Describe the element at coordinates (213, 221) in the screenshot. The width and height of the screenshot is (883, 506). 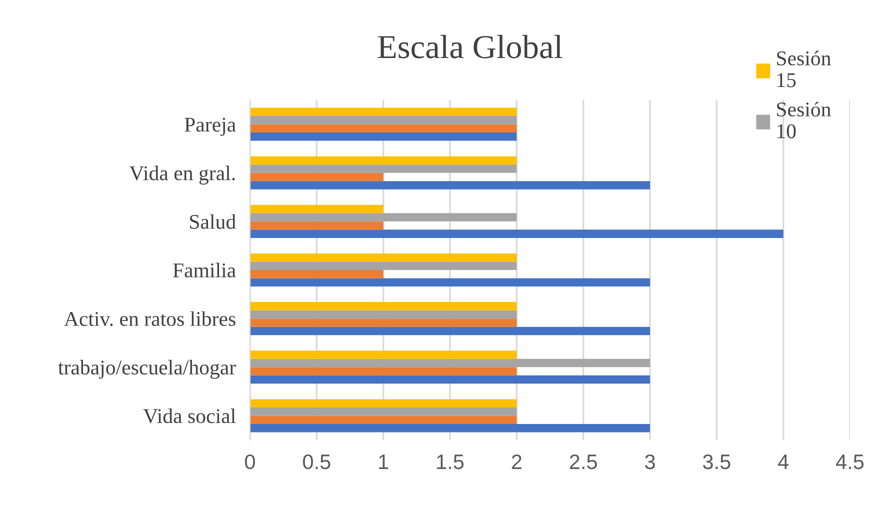
I see `y-tick-label: Salud` at that location.